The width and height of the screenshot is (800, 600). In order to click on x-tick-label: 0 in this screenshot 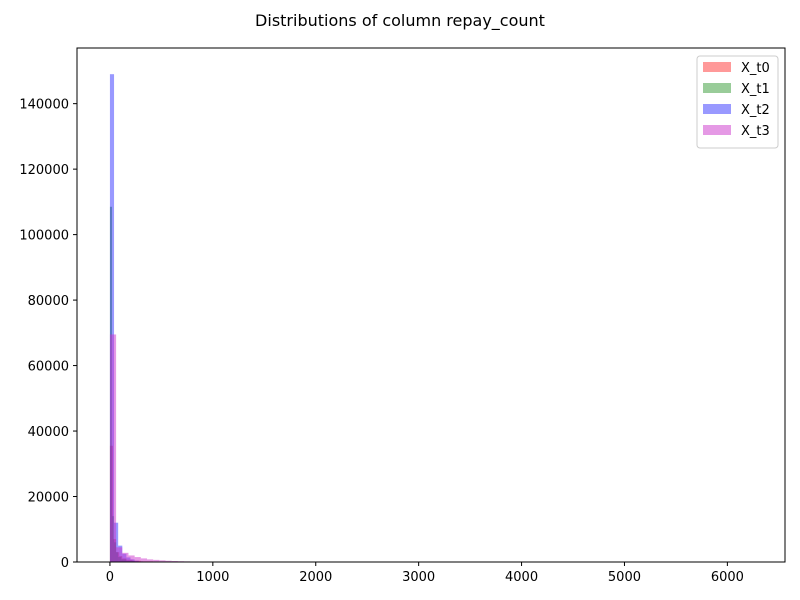, I will do `click(110, 577)`.